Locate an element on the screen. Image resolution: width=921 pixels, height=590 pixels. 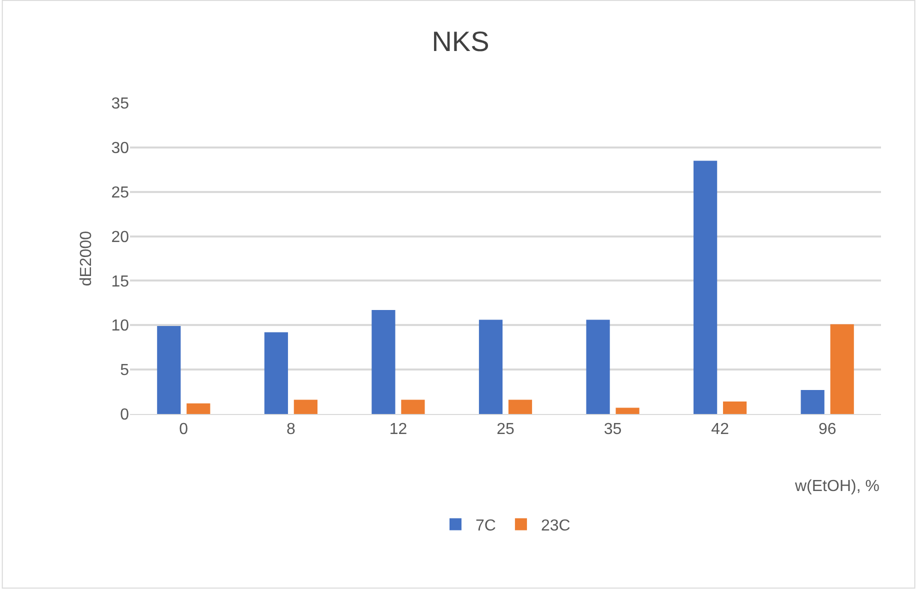
y-tick-label: 30 is located at coordinates (120, 149).